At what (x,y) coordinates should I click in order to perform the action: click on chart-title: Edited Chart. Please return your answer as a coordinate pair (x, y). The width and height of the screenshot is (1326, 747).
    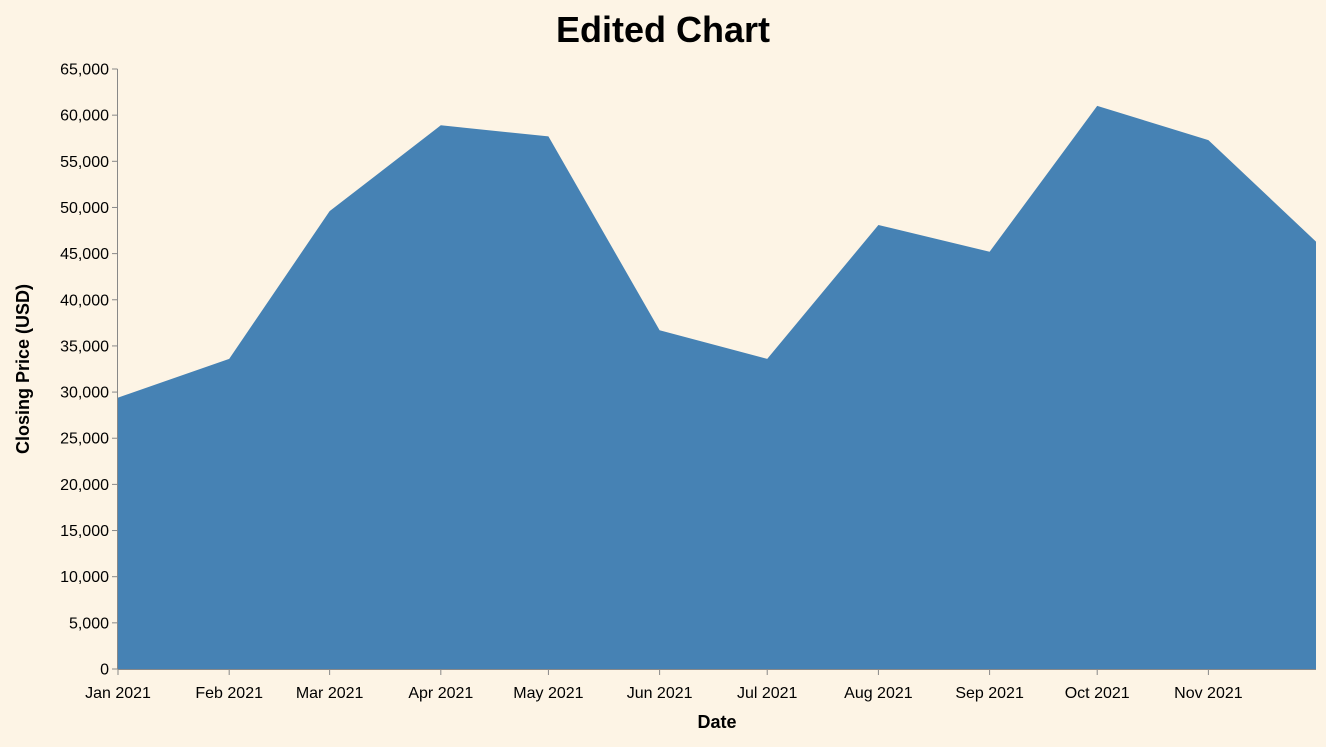
    Looking at the image, I should click on (663, 29).